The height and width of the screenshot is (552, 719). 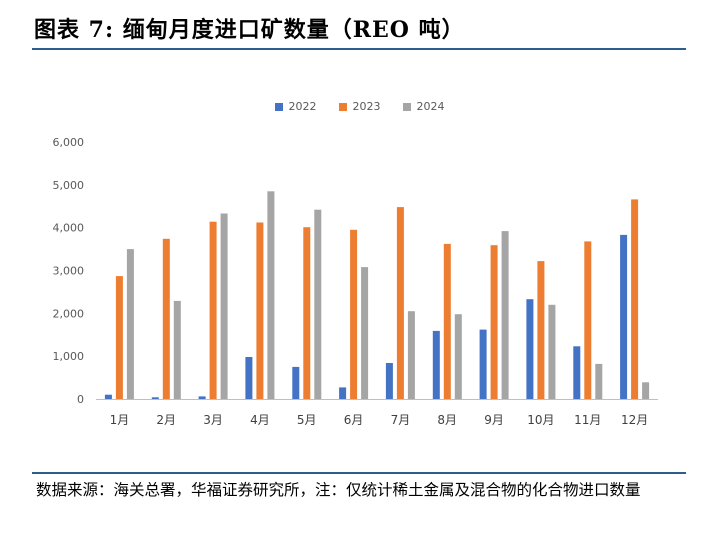 What do you see at coordinates (249, 30) in the screenshot?
I see `chart-title: 图表 7: 缅甸月度进口矿数量（REO 吨）` at bounding box center [249, 30].